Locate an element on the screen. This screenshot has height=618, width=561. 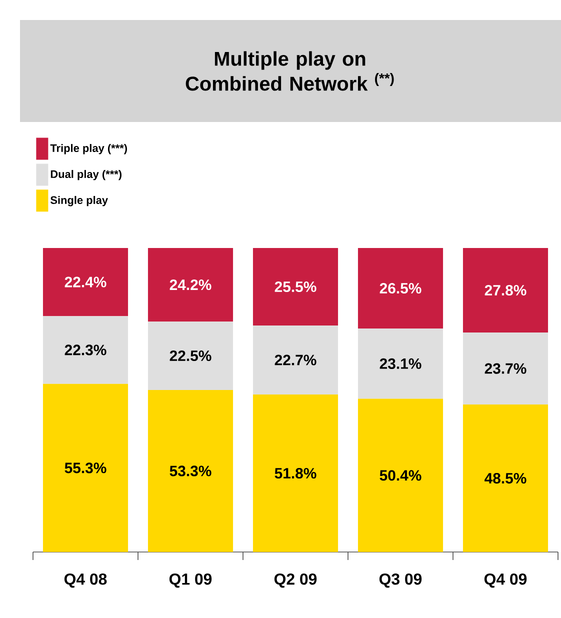
data-label: 25.5% is located at coordinates (295, 286).